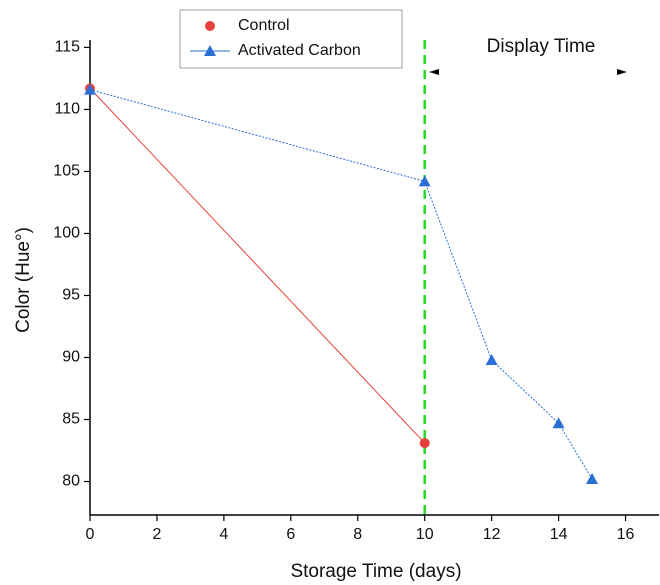  Describe the element at coordinates (67, 47) in the screenshot. I see `y-tick-label: 115` at that location.